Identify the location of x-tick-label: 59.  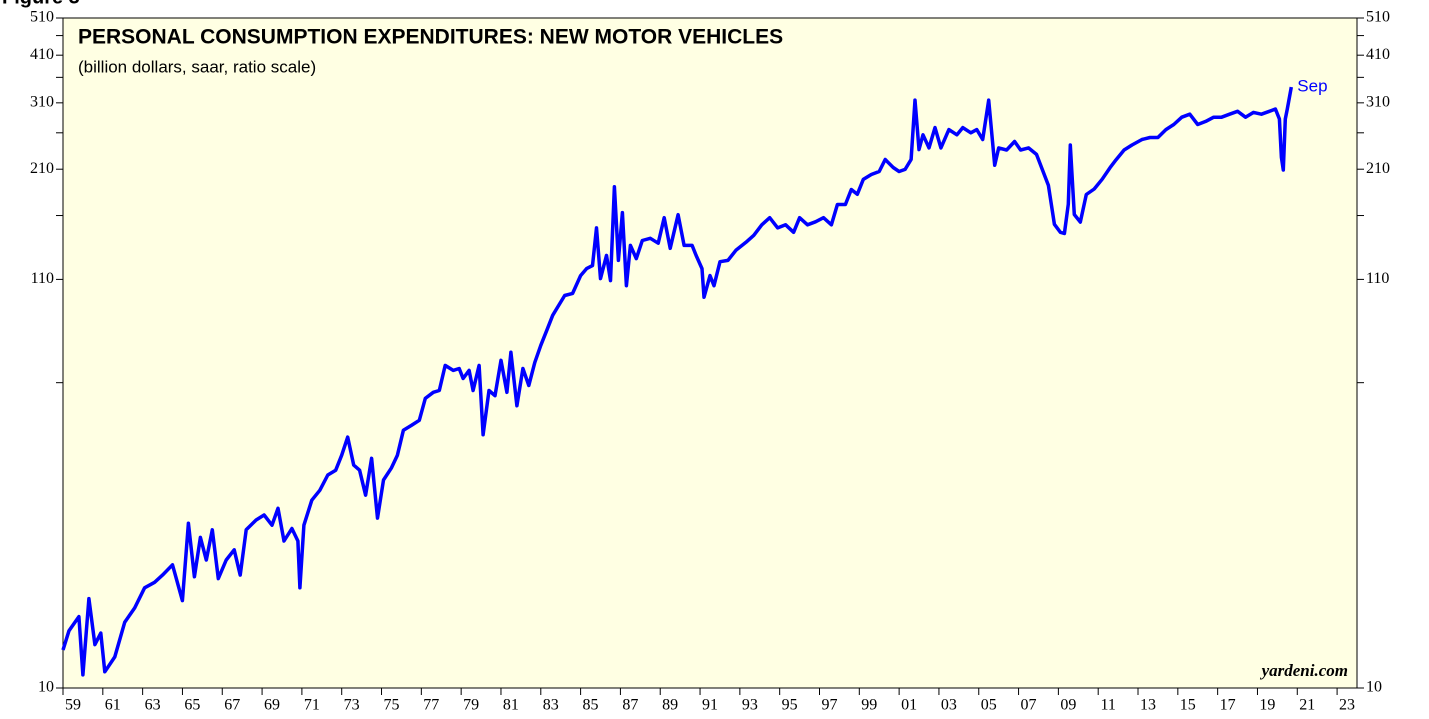
(73, 705).